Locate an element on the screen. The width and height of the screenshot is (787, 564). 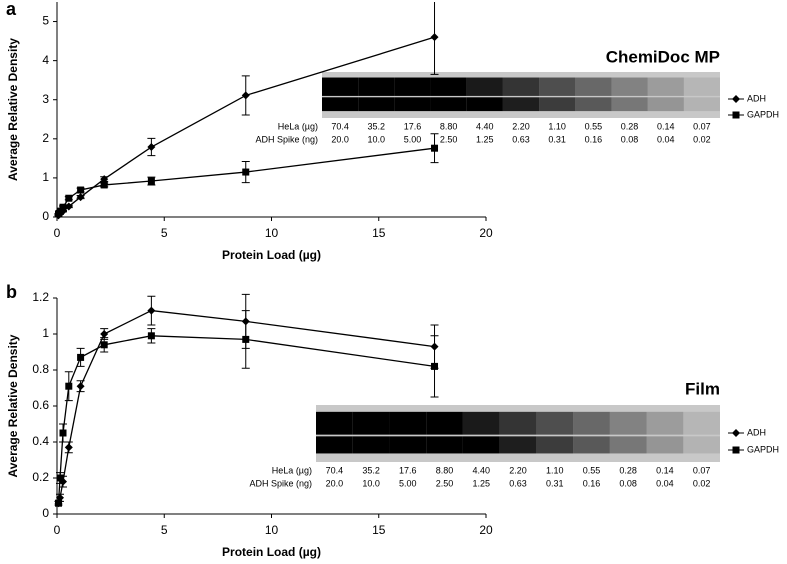
inset-title: ChemiDoc MP is located at coordinates (663, 56).